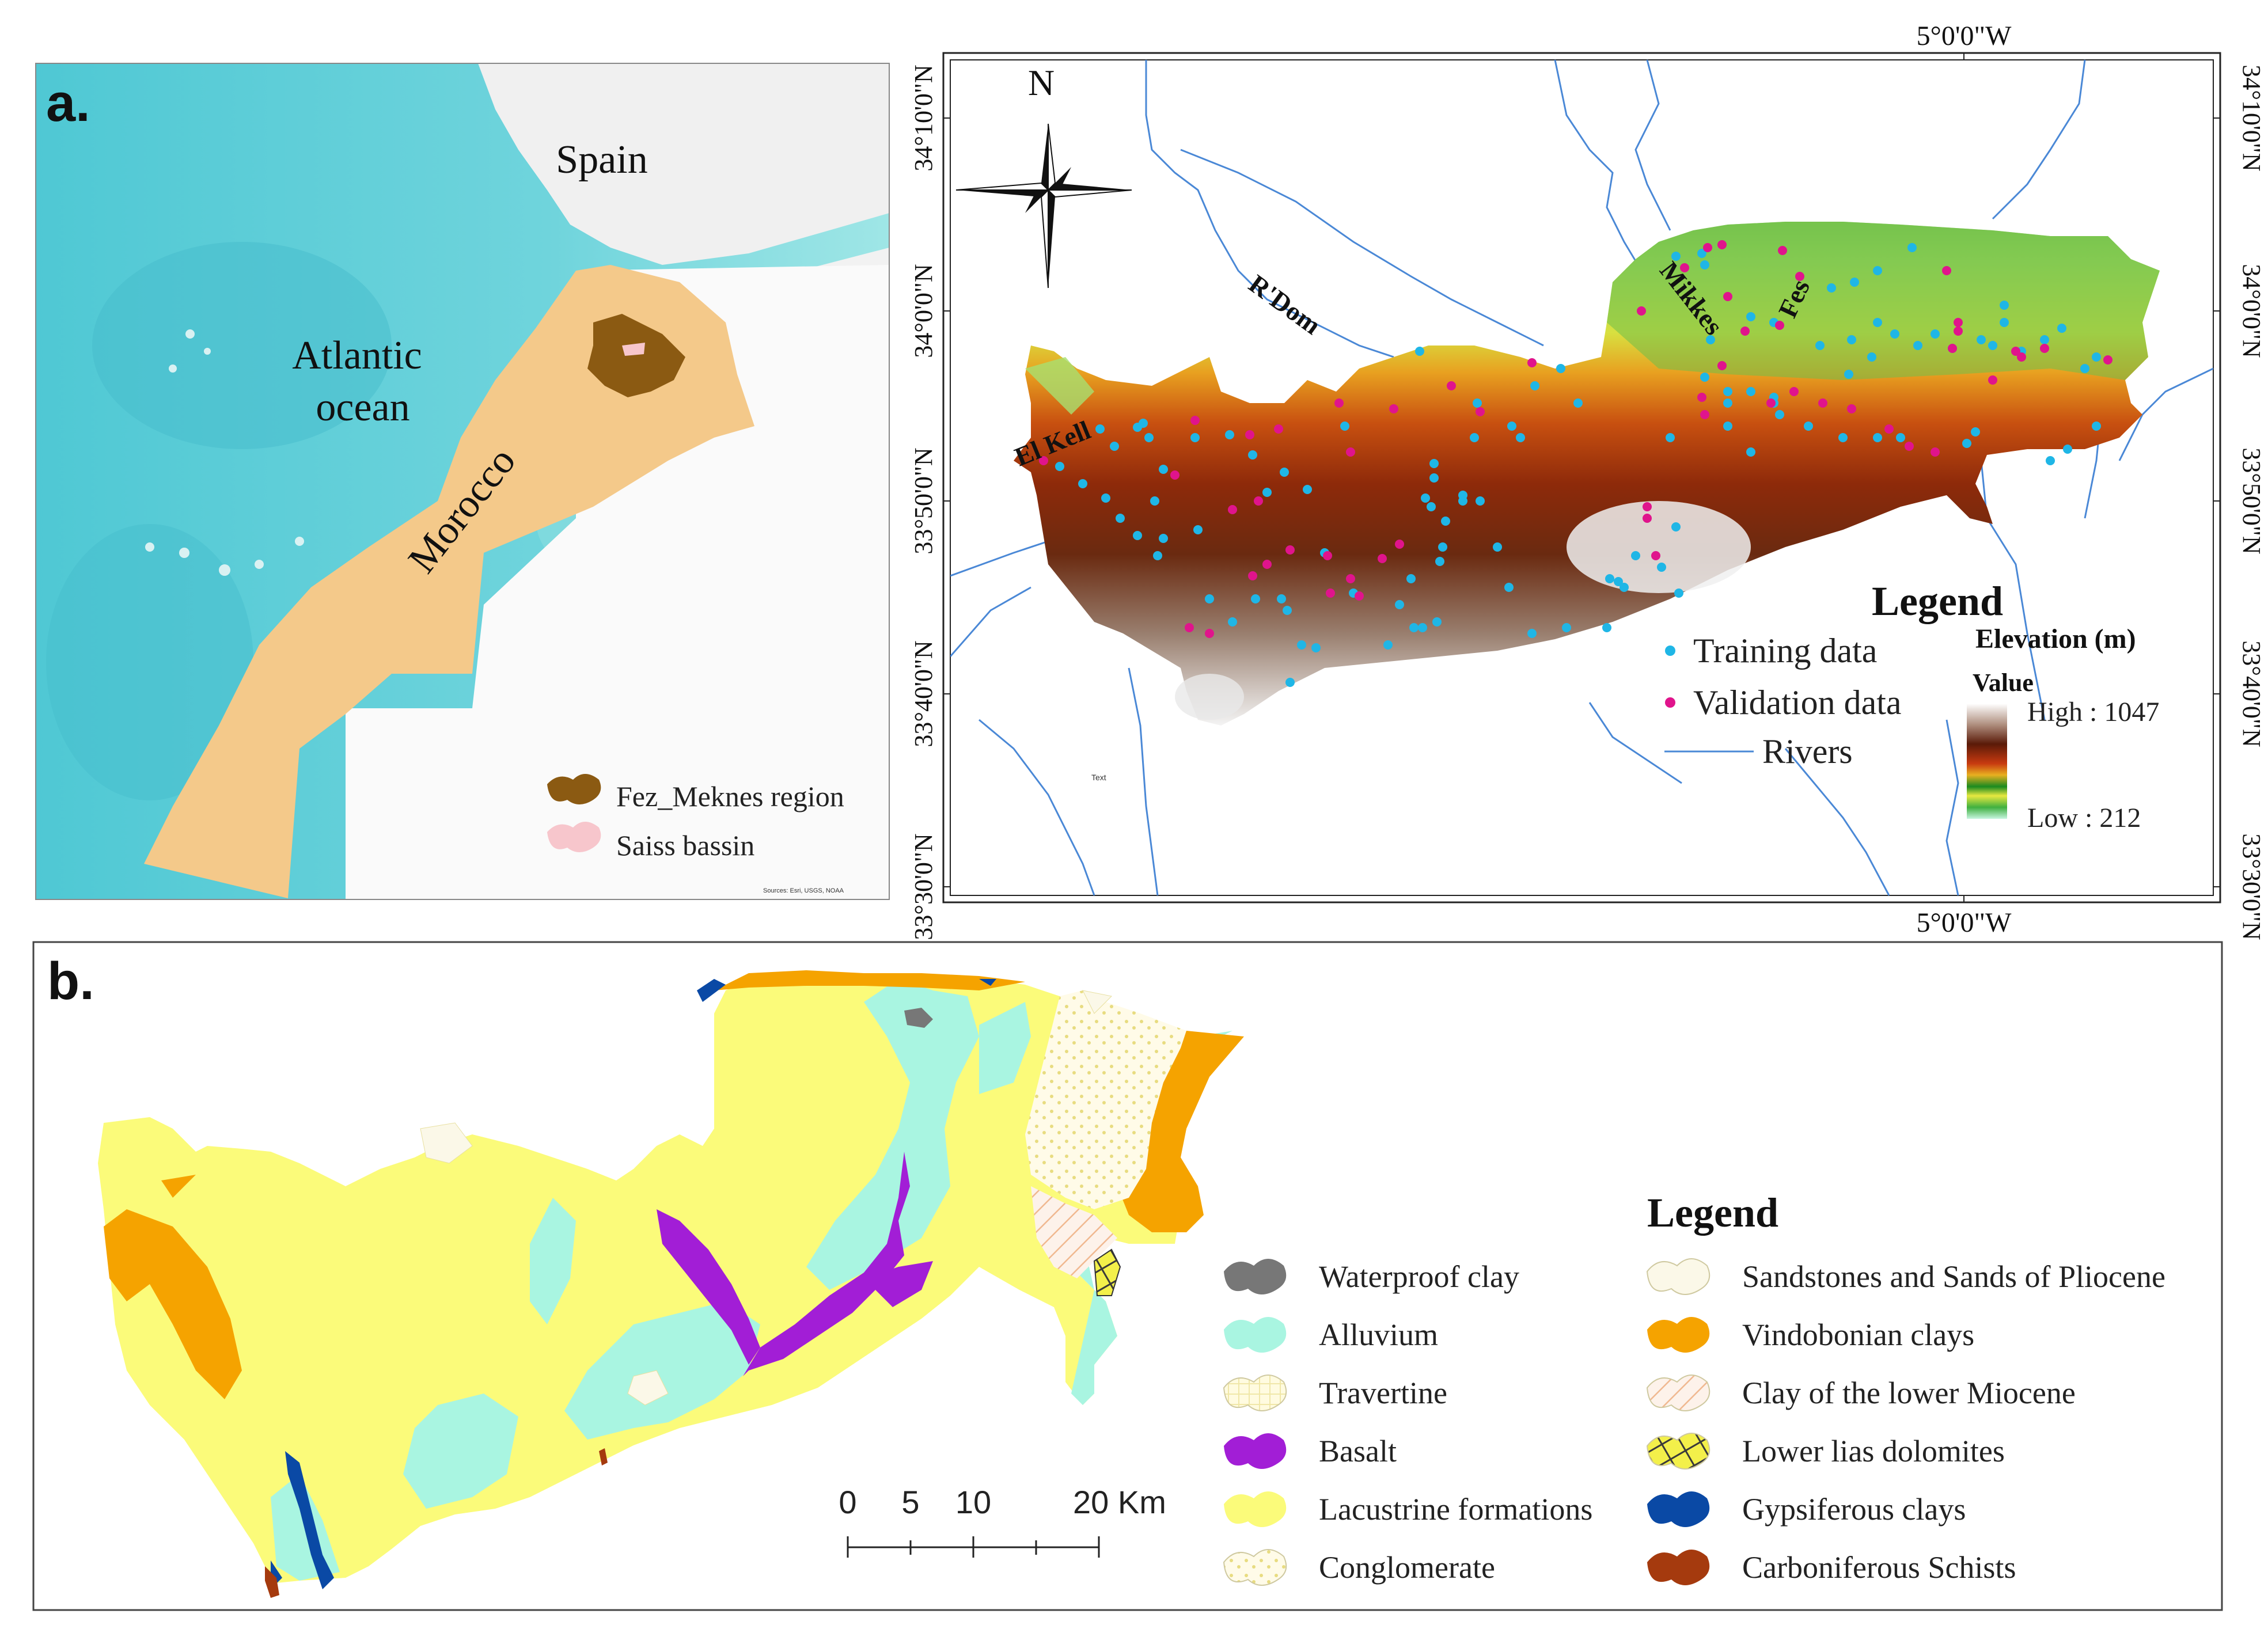  What do you see at coordinates (634, 349) in the screenshot?
I see `saiss-basin-area` at bounding box center [634, 349].